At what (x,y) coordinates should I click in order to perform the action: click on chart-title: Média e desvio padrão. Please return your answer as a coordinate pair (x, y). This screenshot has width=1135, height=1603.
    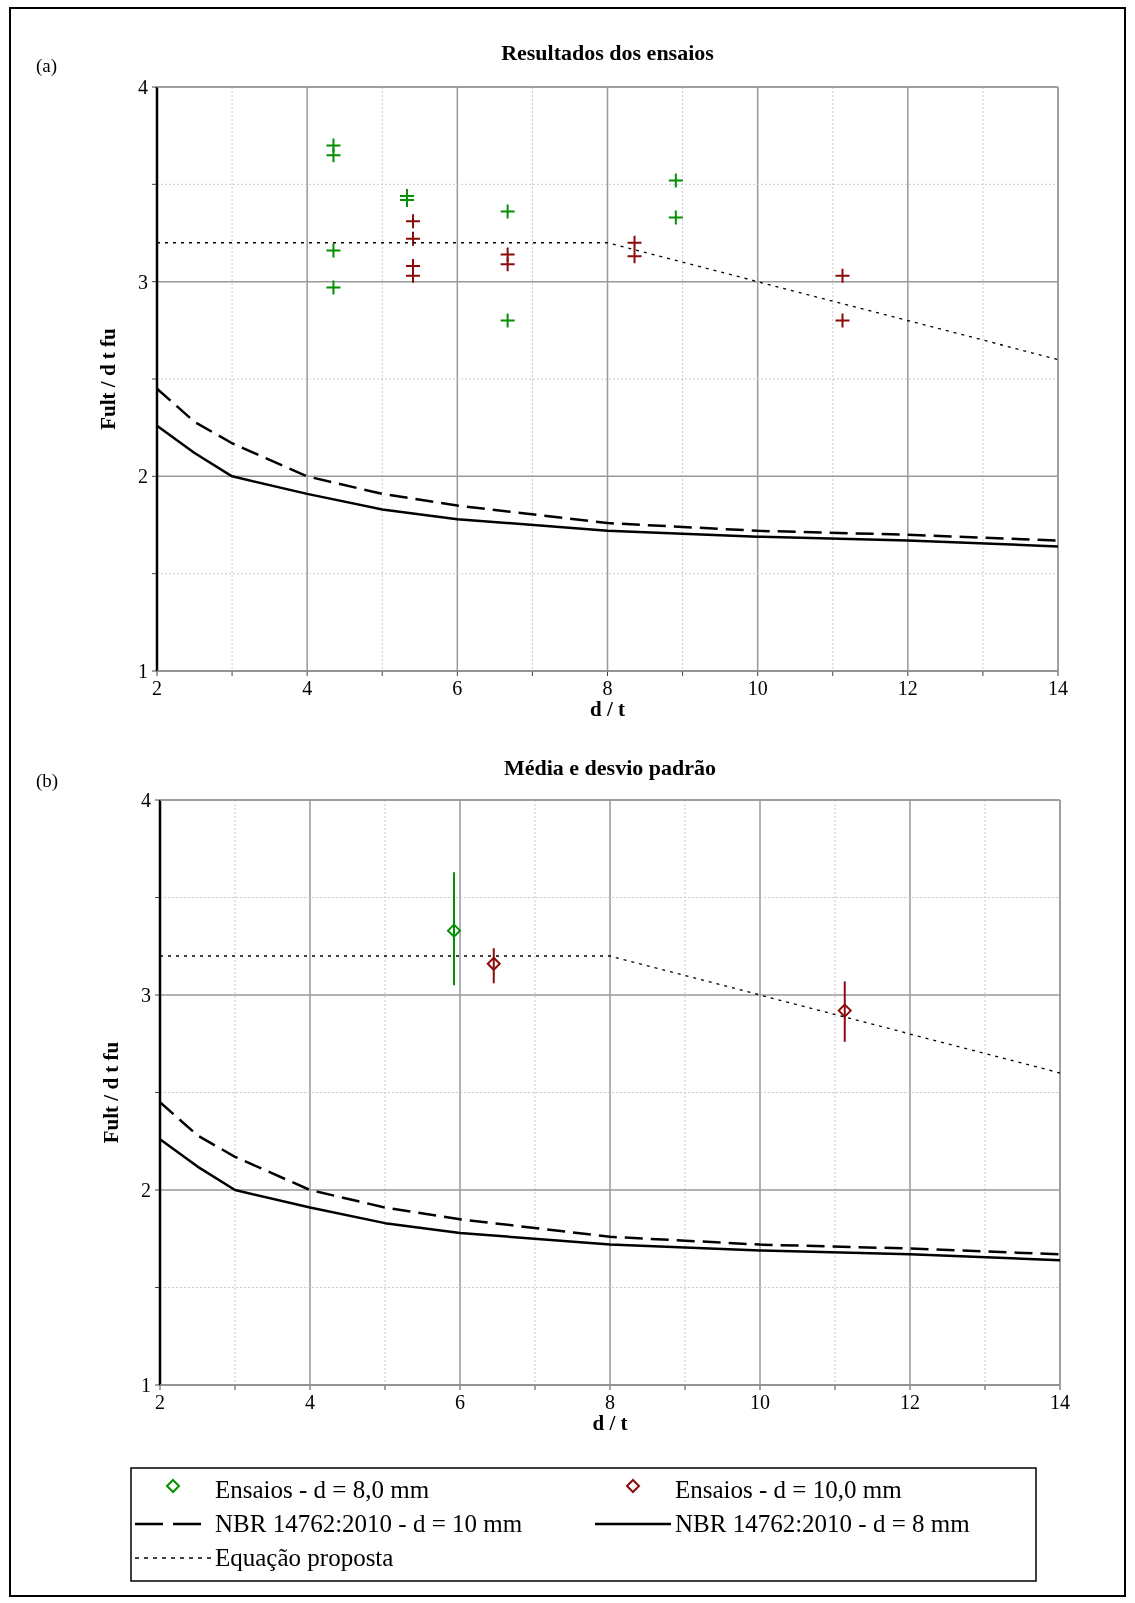
    Looking at the image, I should click on (610, 767).